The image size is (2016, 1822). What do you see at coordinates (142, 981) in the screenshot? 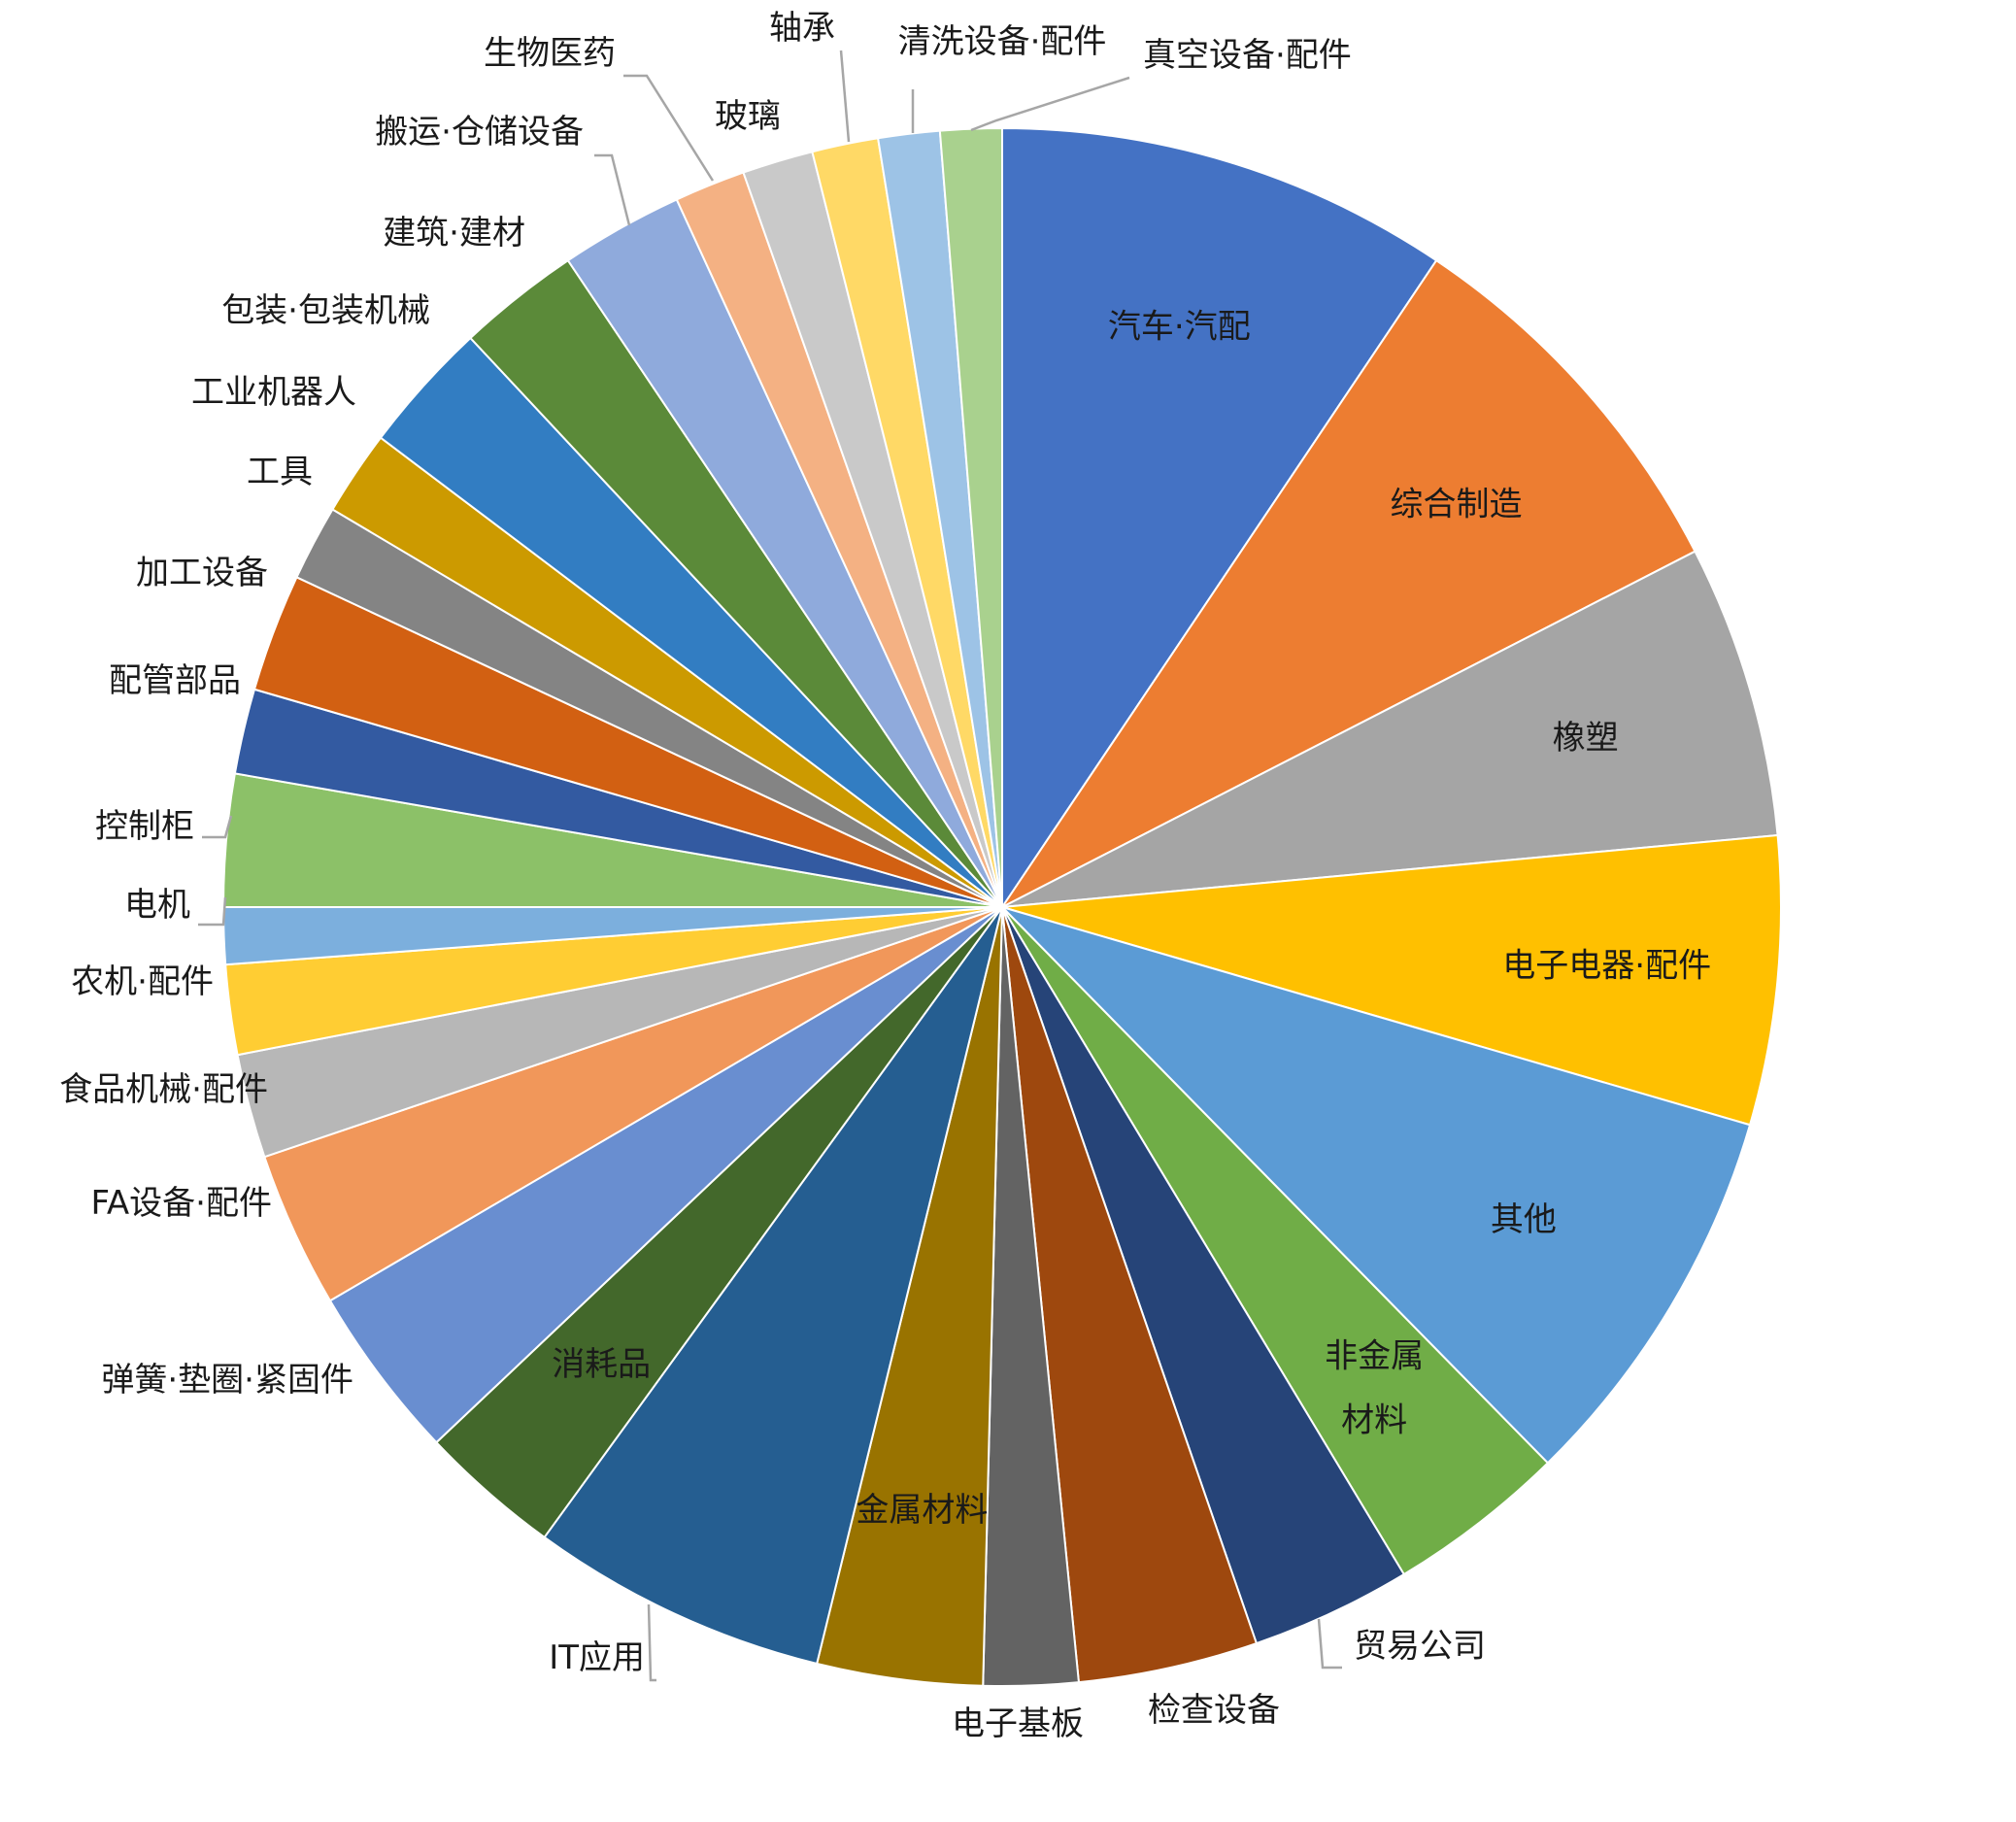
I see `slice-label-15: 农机·配件` at bounding box center [142, 981].